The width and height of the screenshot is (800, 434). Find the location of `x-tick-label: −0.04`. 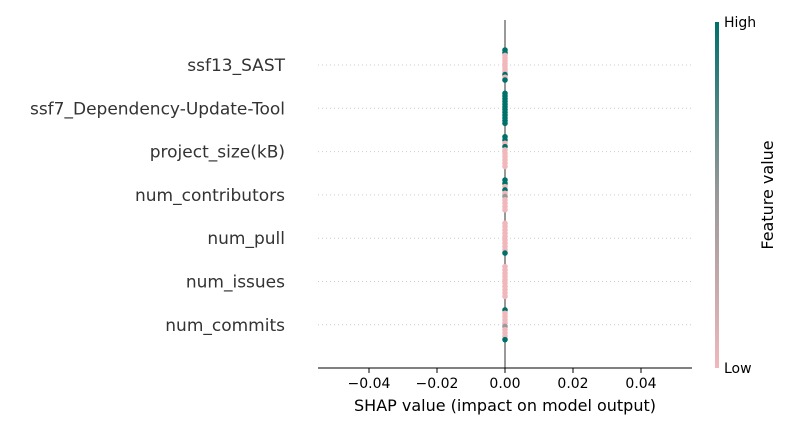

x-tick-label: −0.04 is located at coordinates (369, 384).